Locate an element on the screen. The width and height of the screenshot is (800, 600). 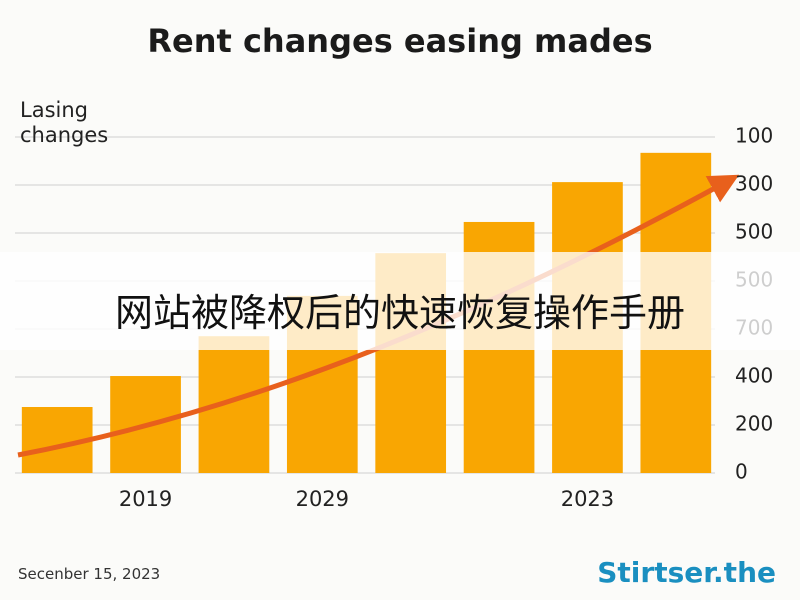
y-tick-label: 300 is located at coordinates (754, 184).